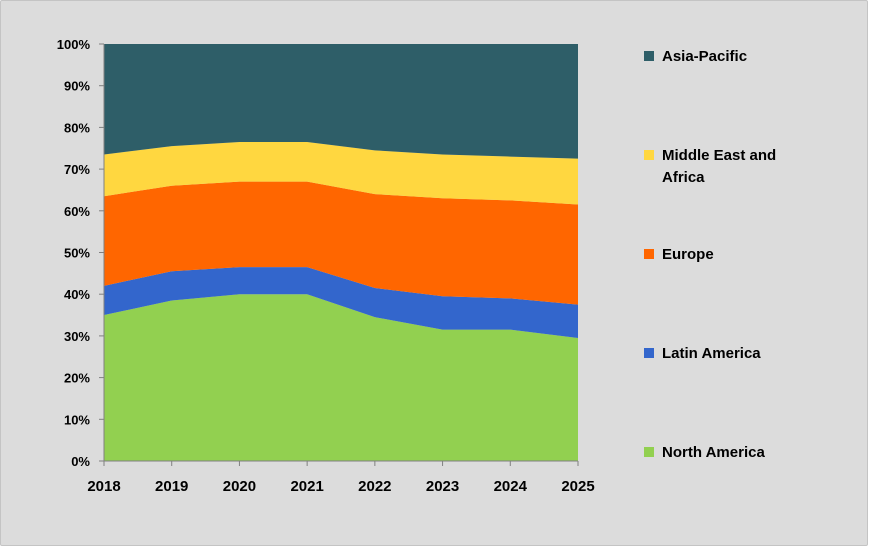 The width and height of the screenshot is (870, 548). Describe the element at coordinates (77, 336) in the screenshot. I see `y-tick-label: 30%` at that location.